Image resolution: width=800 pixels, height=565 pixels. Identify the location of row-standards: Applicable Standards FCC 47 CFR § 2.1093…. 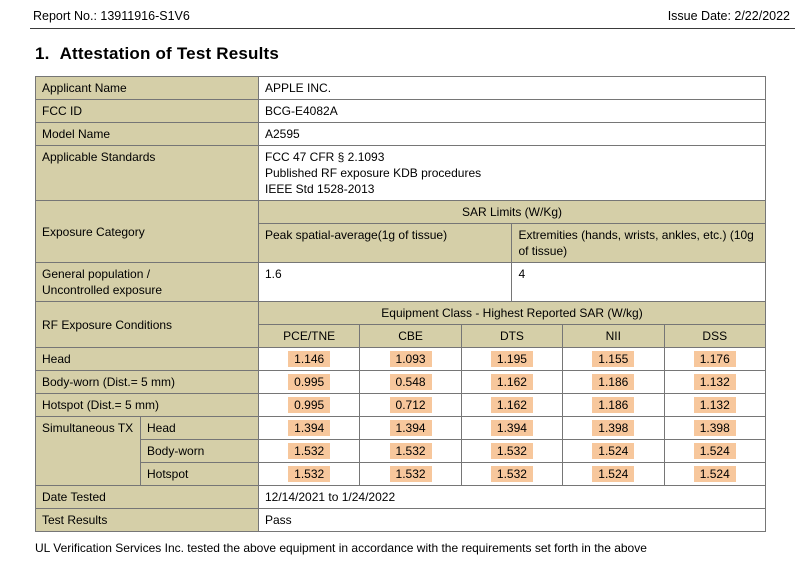
(400, 173).